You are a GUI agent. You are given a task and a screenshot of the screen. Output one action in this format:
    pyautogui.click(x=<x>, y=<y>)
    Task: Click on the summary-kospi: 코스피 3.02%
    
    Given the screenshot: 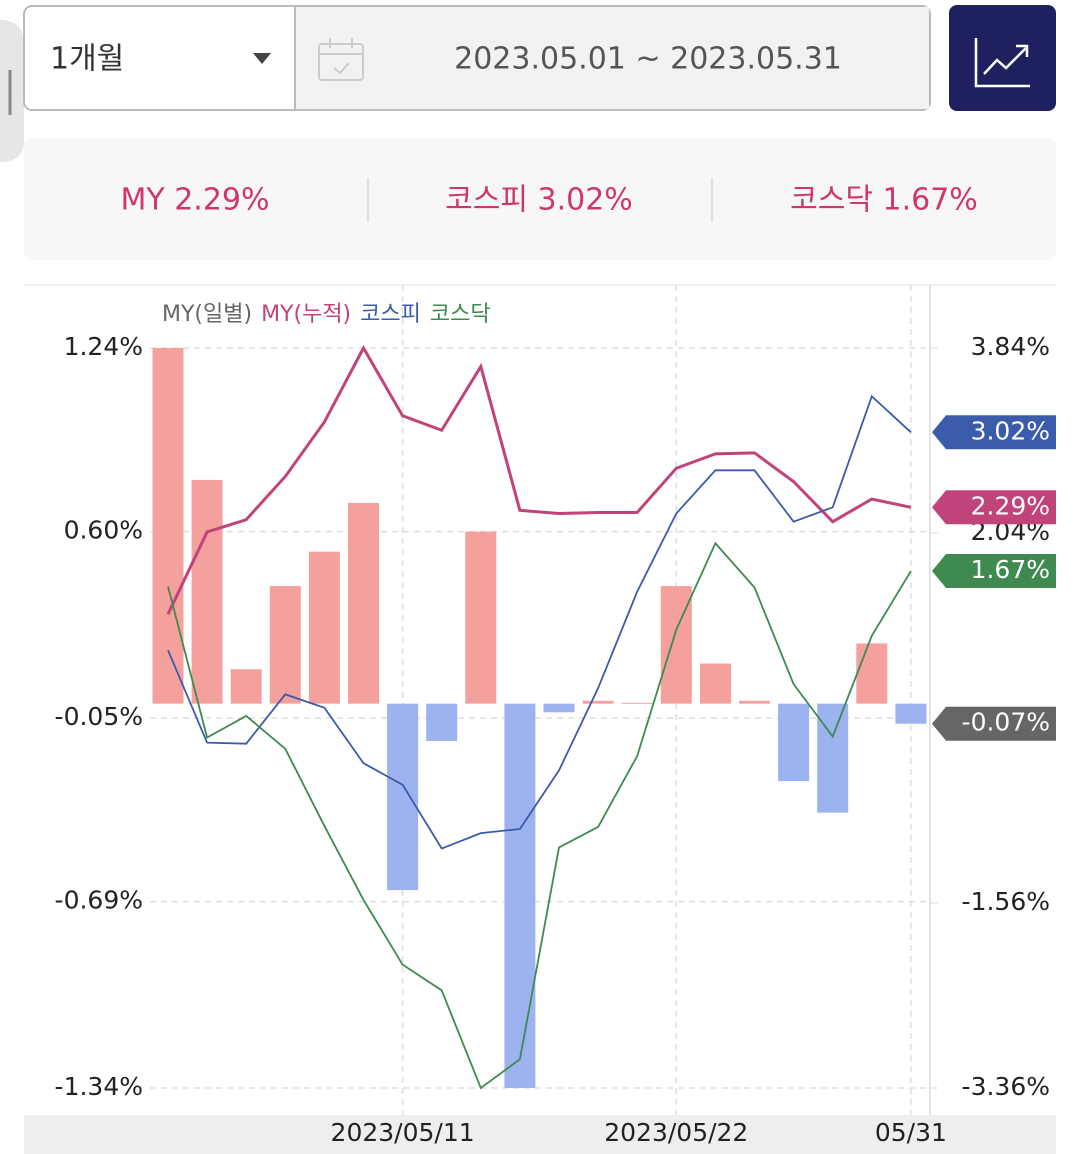 What is the action you would take?
    pyautogui.click(x=539, y=200)
    